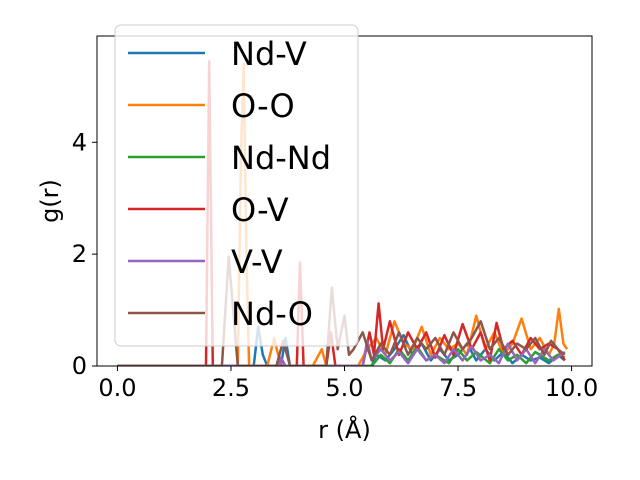 The image size is (640, 480). What do you see at coordinates (458, 388) in the screenshot?
I see `x-tick-label: 7.5` at bounding box center [458, 388].